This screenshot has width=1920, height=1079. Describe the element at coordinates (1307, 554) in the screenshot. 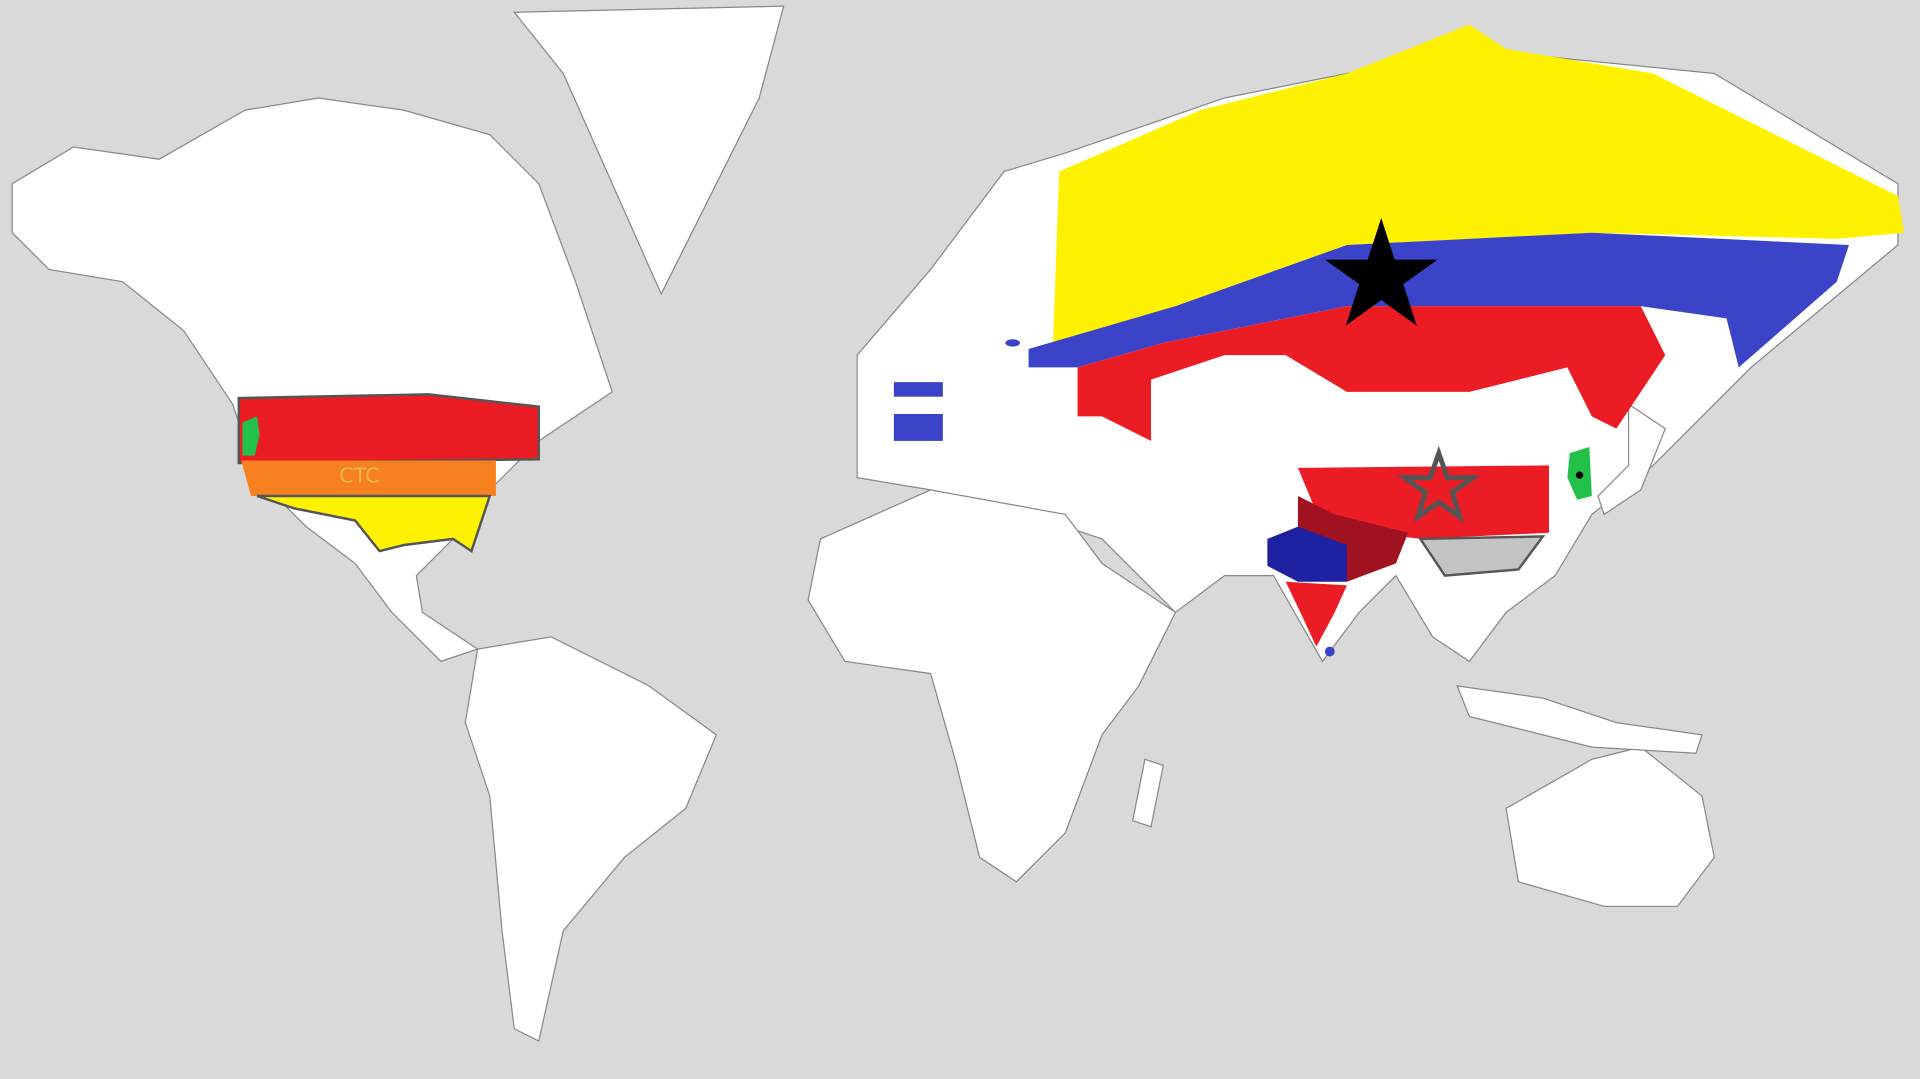

I see `india-blue-region` at that location.